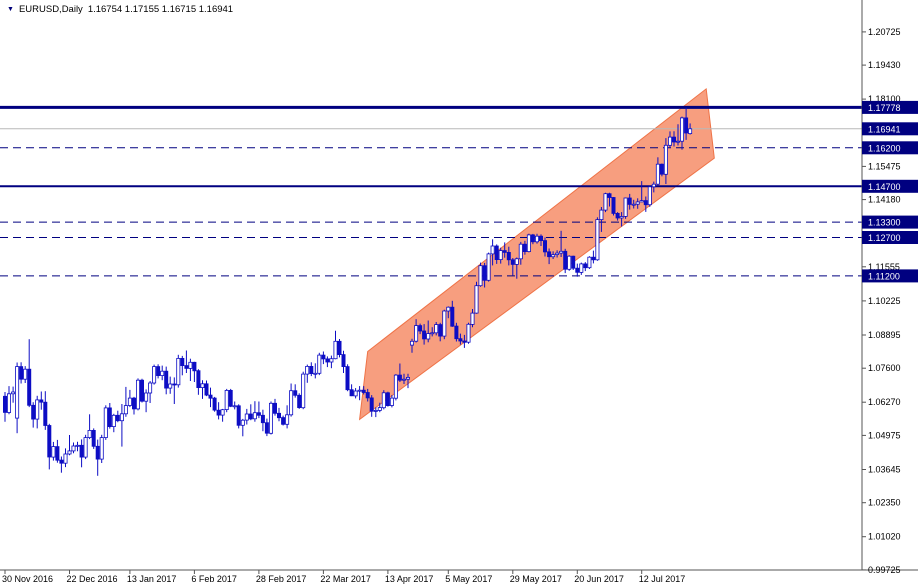 The width and height of the screenshot is (918, 585). Describe the element at coordinates (599, 579) in the screenshot. I see `x-axis-label: 20 Jun 2017` at that location.